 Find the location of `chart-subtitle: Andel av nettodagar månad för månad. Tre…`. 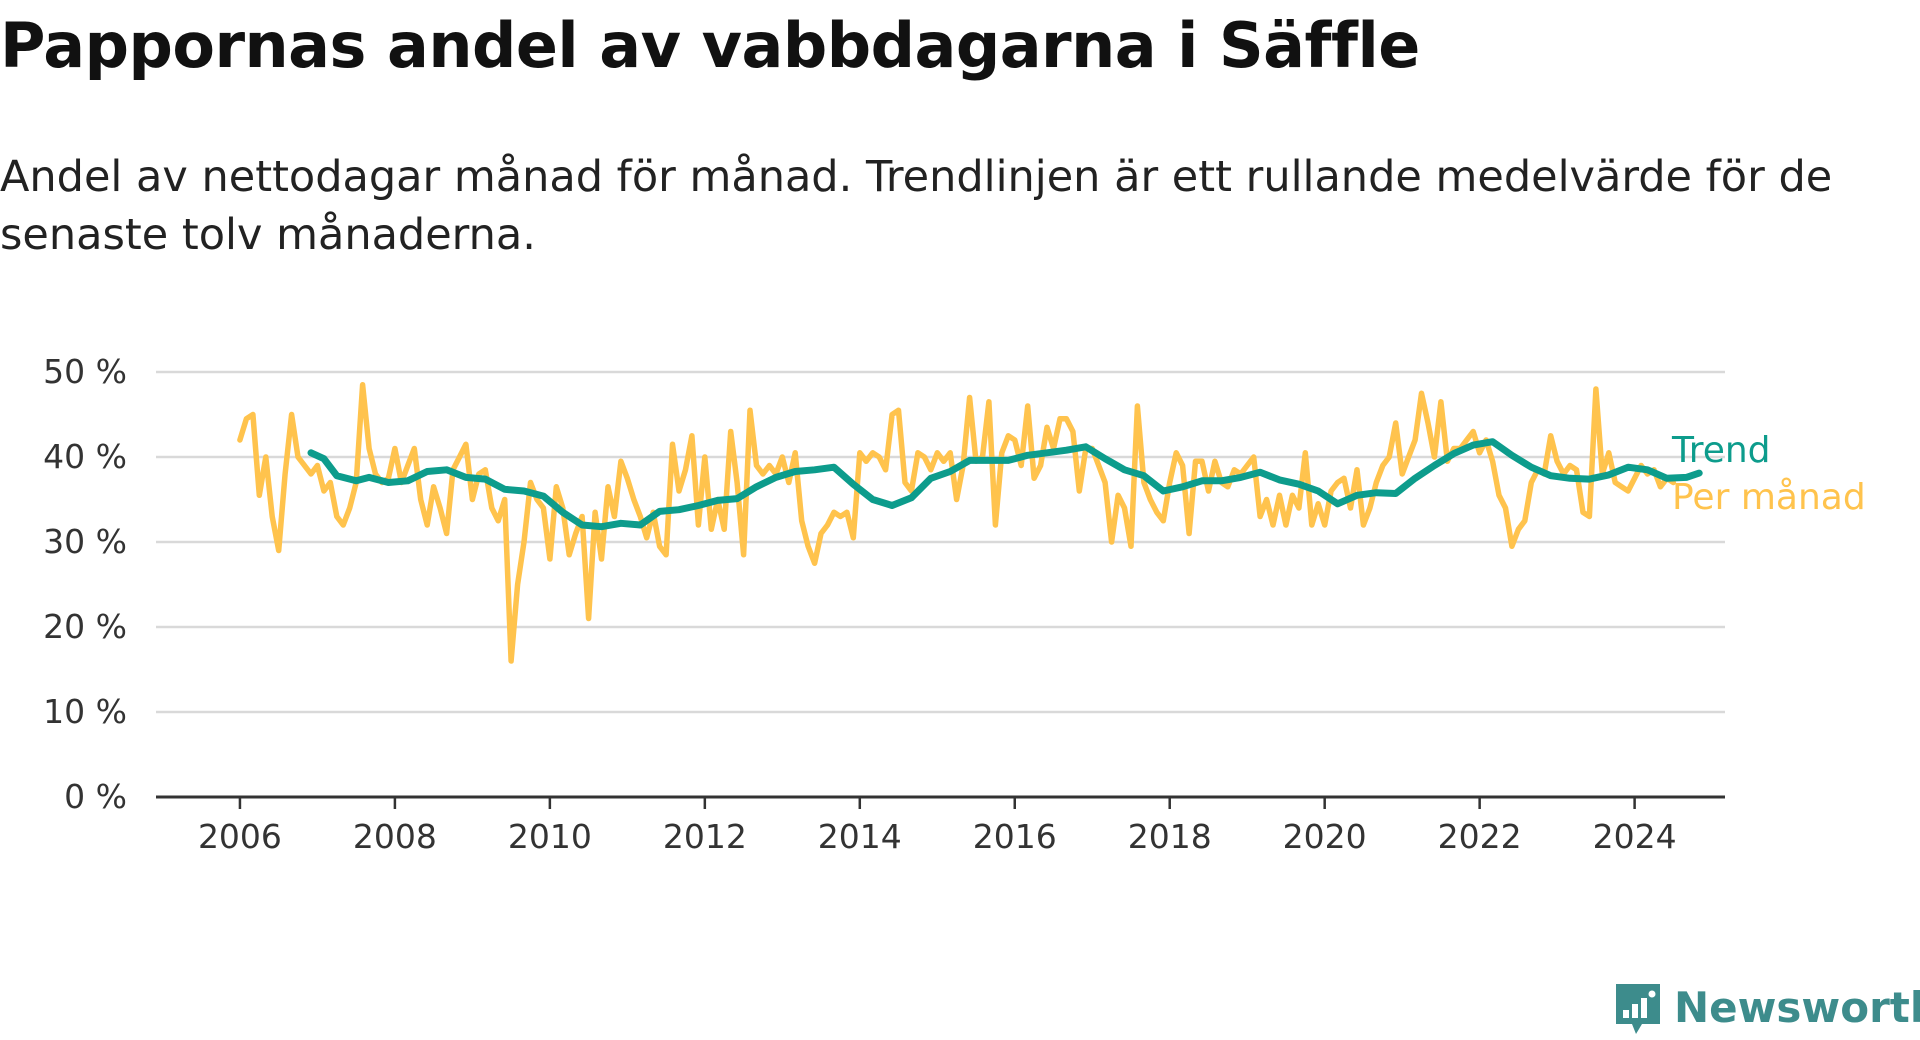

chart-subtitle: Andel av nettodagar månad för månad. Tre… is located at coordinates (916, 206).